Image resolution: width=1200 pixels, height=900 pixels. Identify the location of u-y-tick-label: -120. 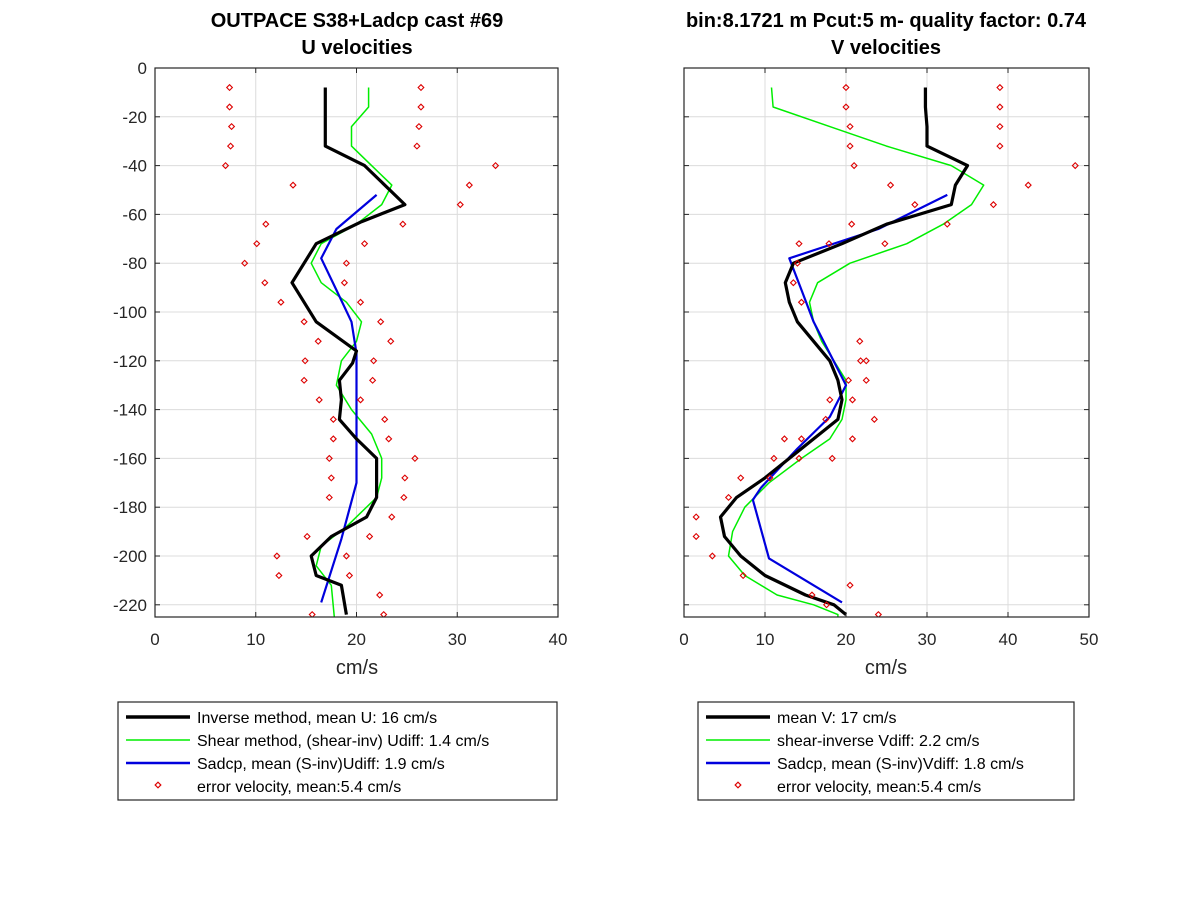
(130, 361).